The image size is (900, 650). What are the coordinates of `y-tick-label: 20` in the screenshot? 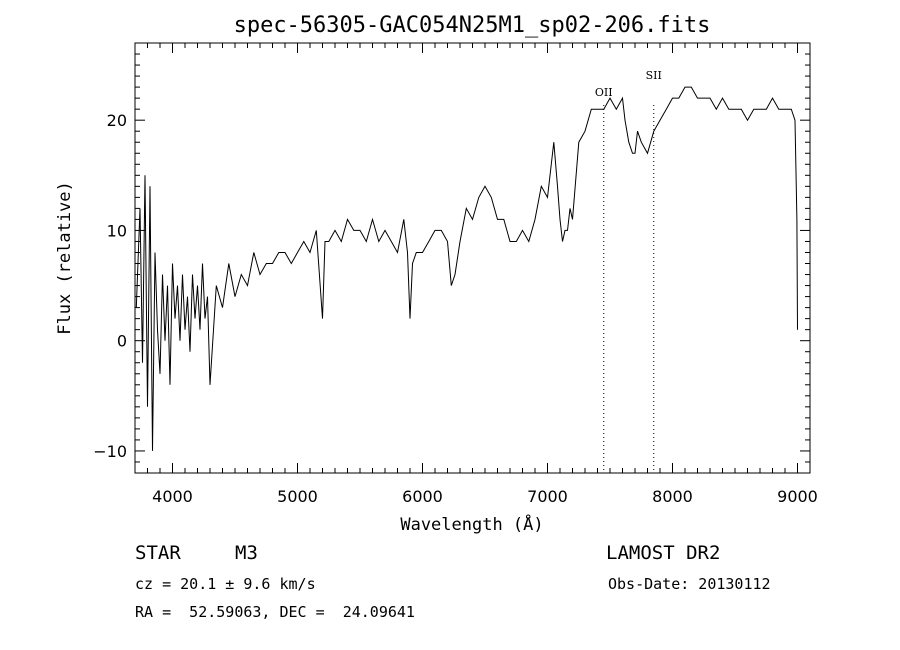 It's located at (117, 120).